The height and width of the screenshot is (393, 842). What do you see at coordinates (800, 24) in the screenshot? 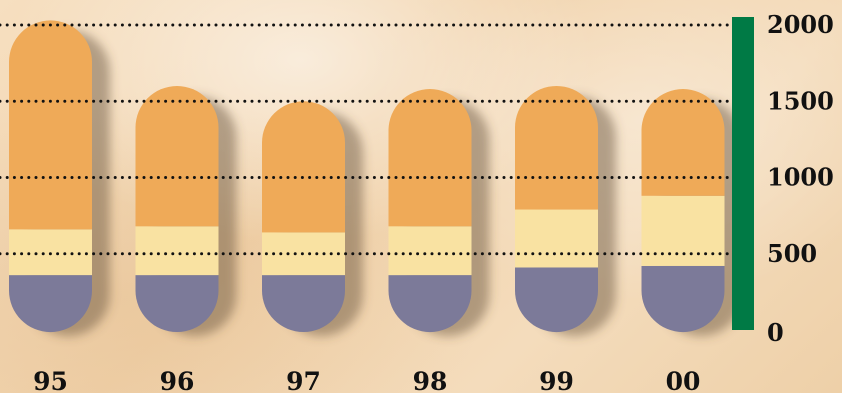
I see `y-tick-label: 2000` at bounding box center [800, 24].